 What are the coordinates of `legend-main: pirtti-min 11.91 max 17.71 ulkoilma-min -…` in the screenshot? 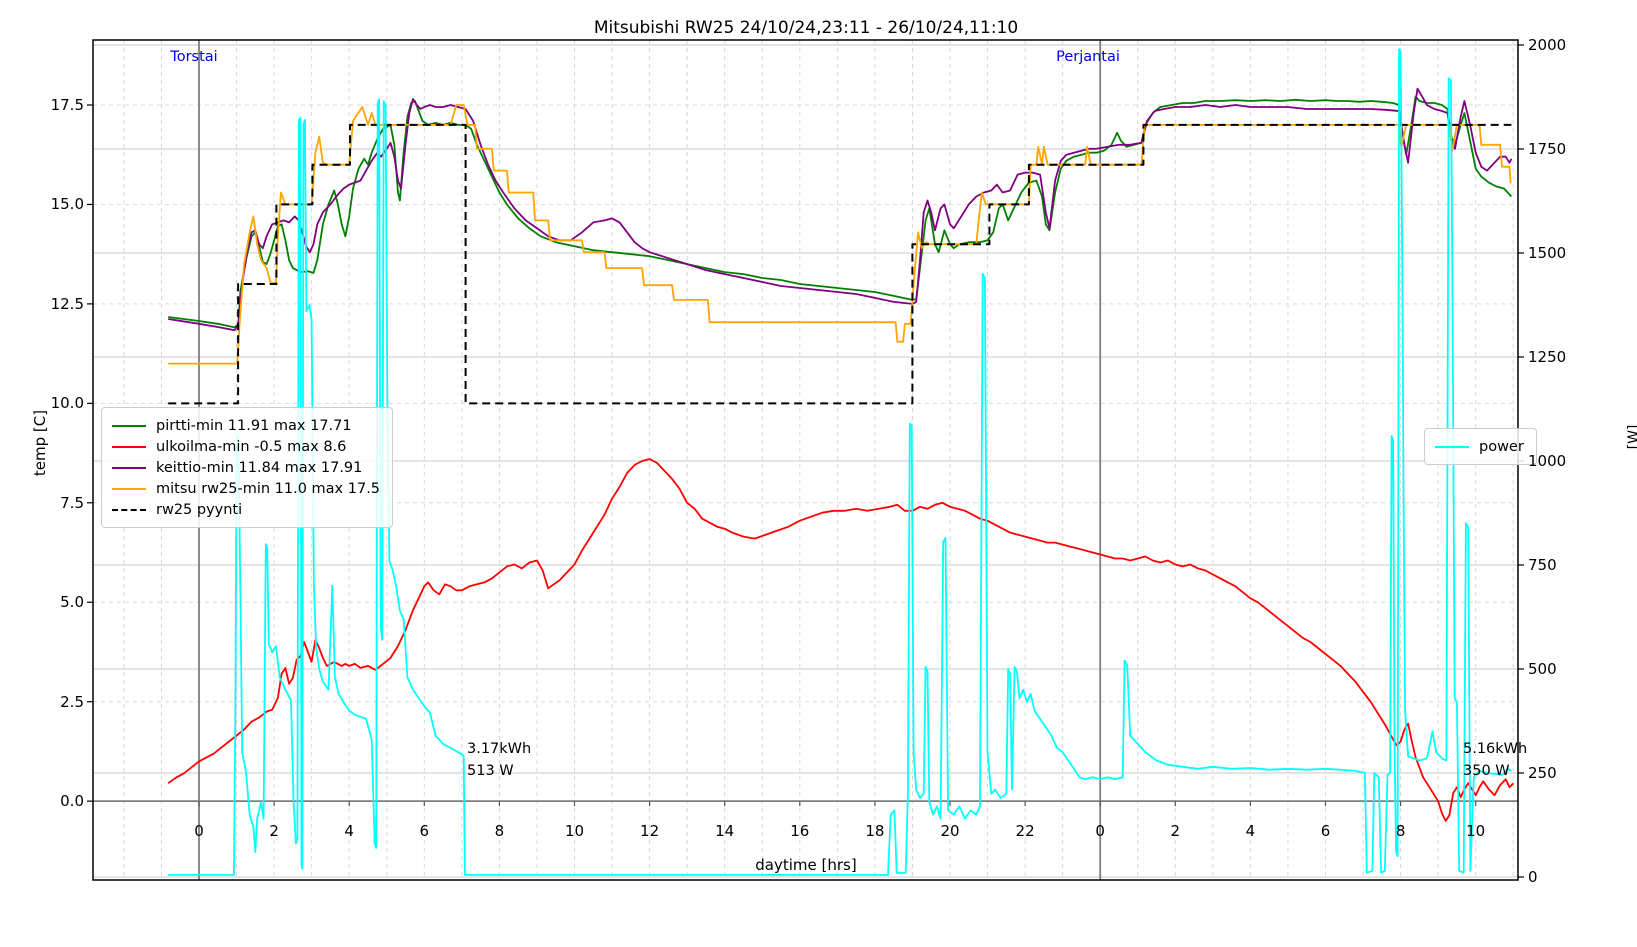 It's located at (247, 467).